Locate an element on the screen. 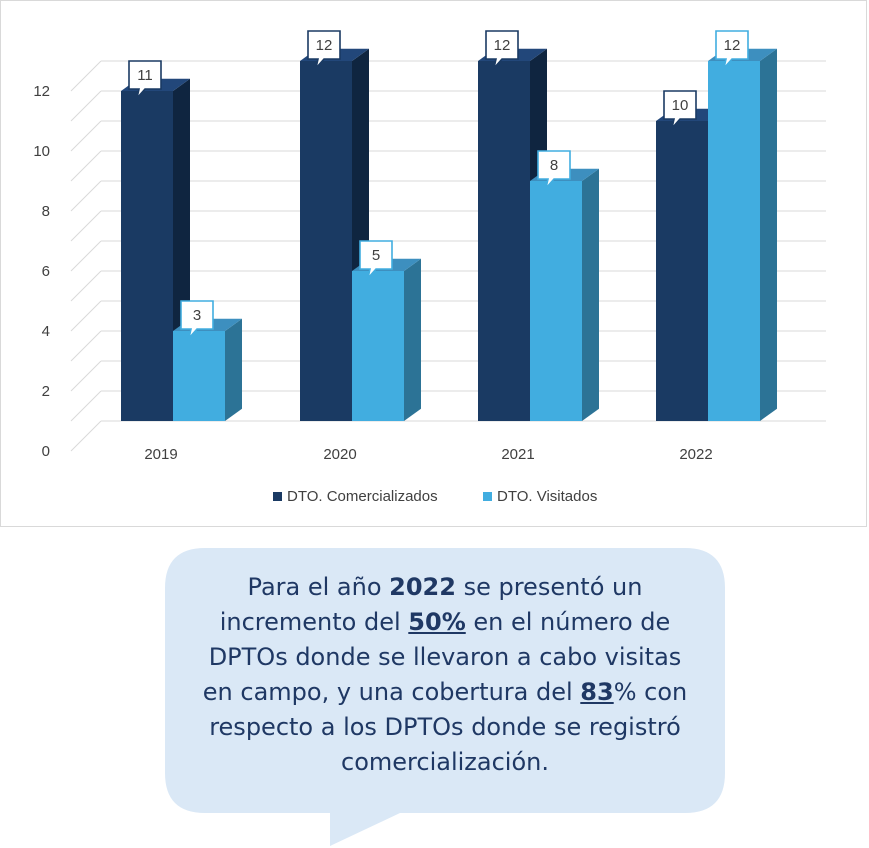 This screenshot has width=869, height=848. callout-pct2-symbol: % is located at coordinates (625, 692).